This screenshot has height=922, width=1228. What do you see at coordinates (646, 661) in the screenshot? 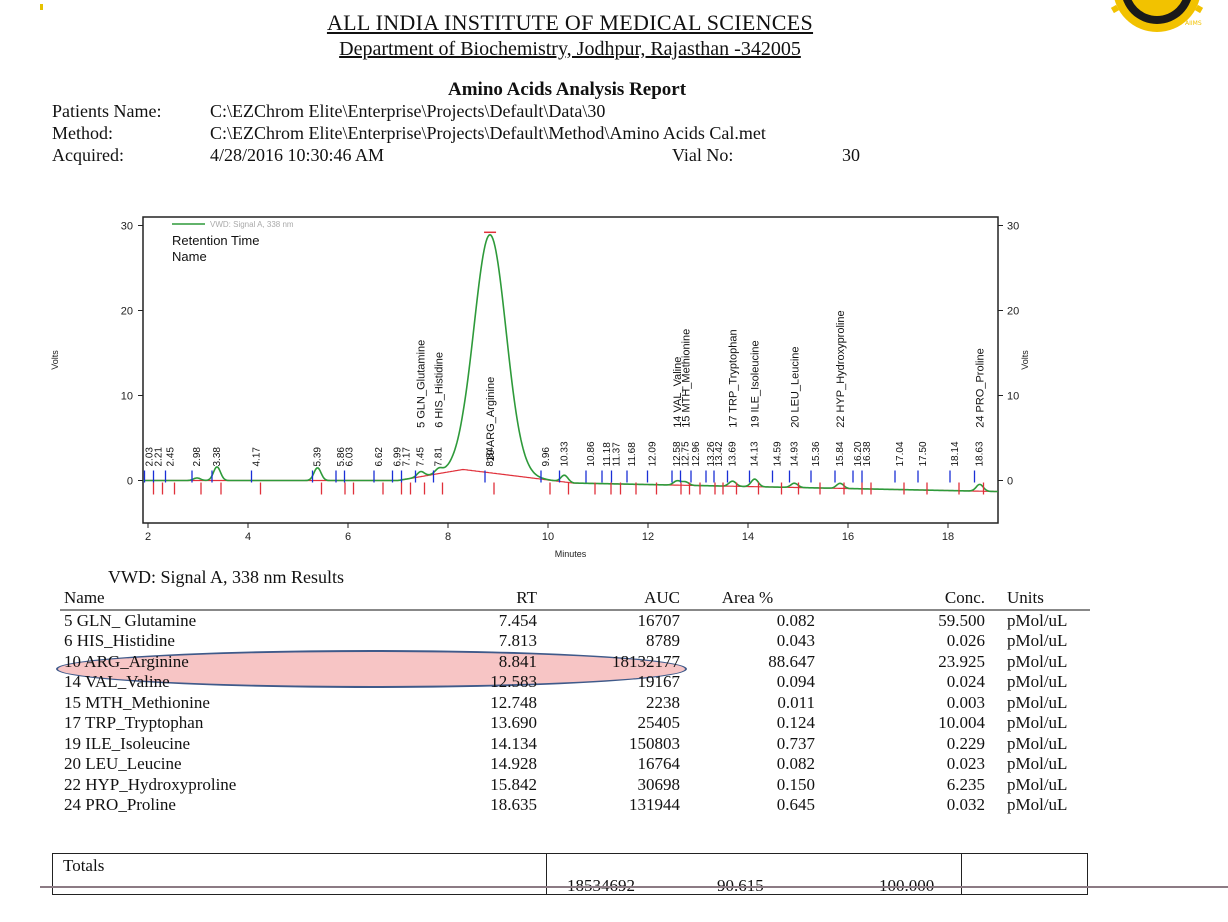
I see `row-auc: 18132177` at bounding box center [646, 661].